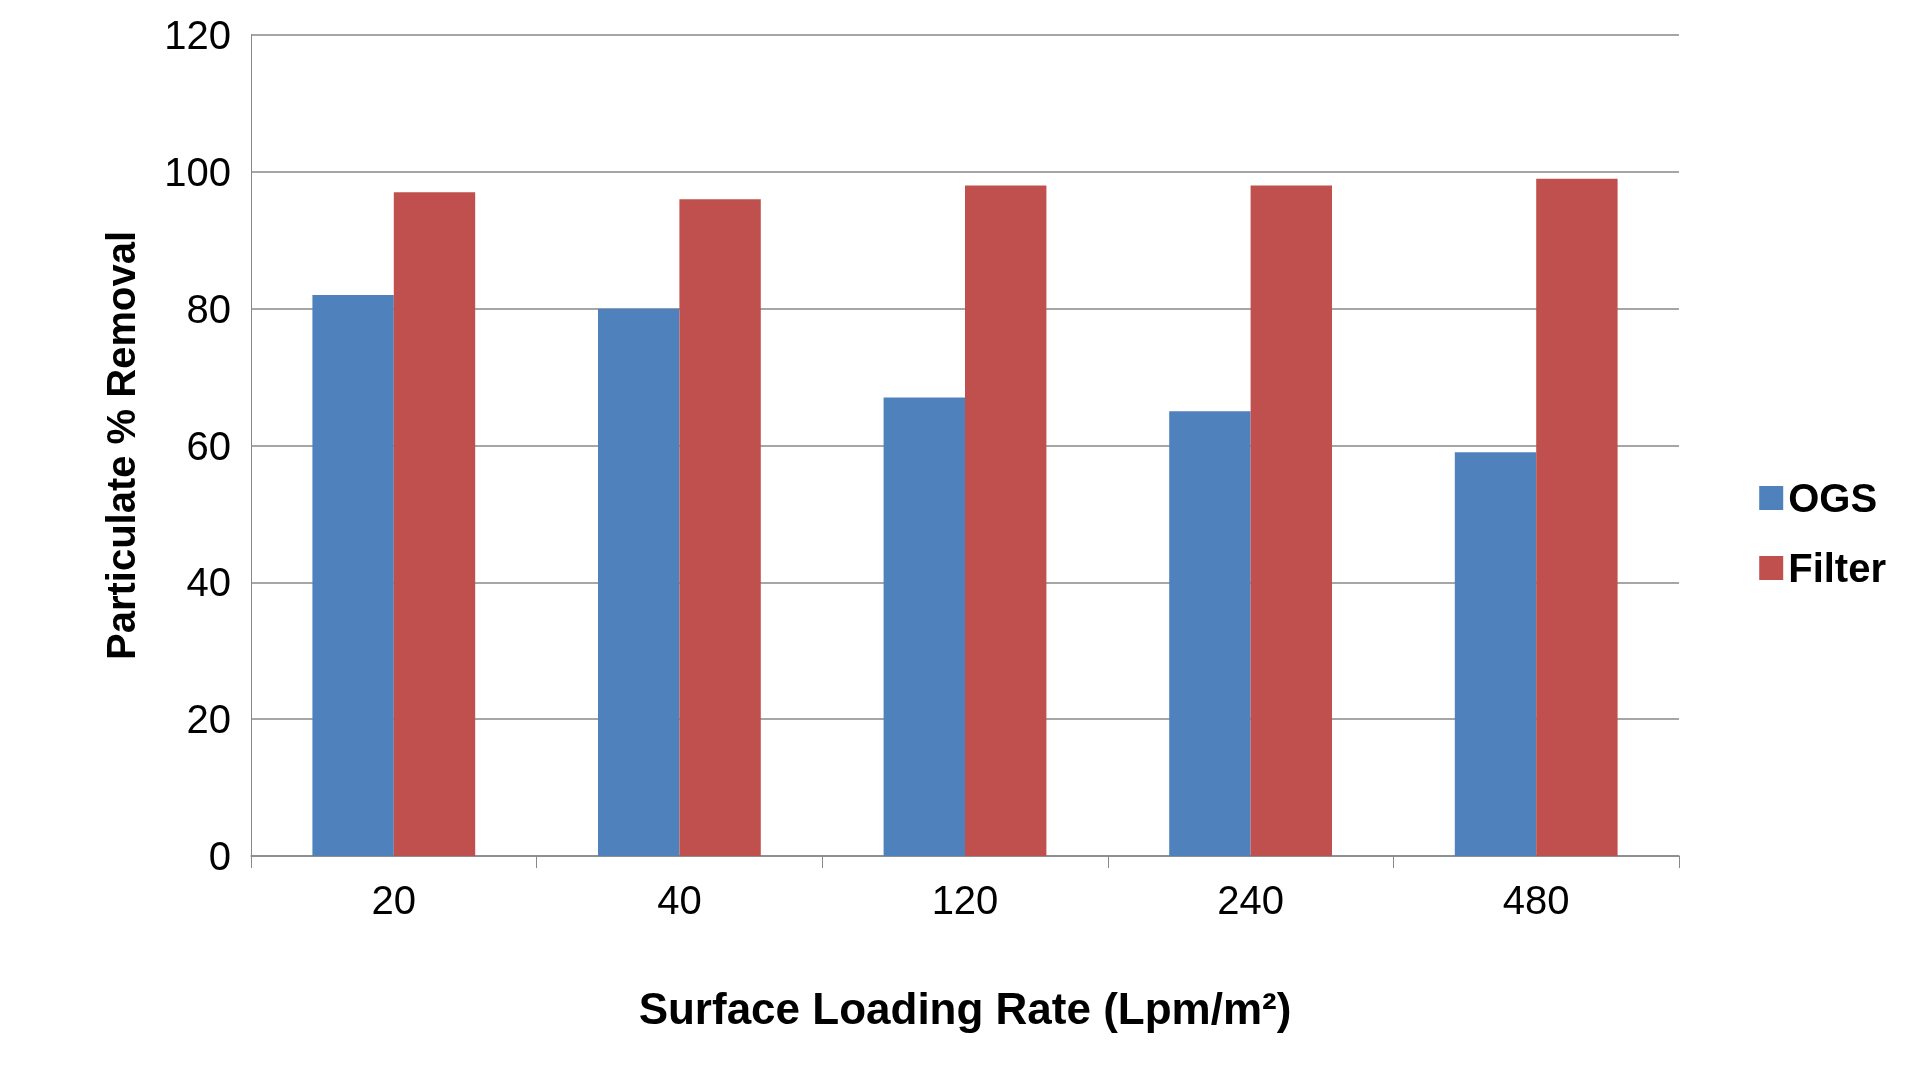 This screenshot has width=1909, height=1066. I want to click on y-tick-label: 40, so click(208, 582).